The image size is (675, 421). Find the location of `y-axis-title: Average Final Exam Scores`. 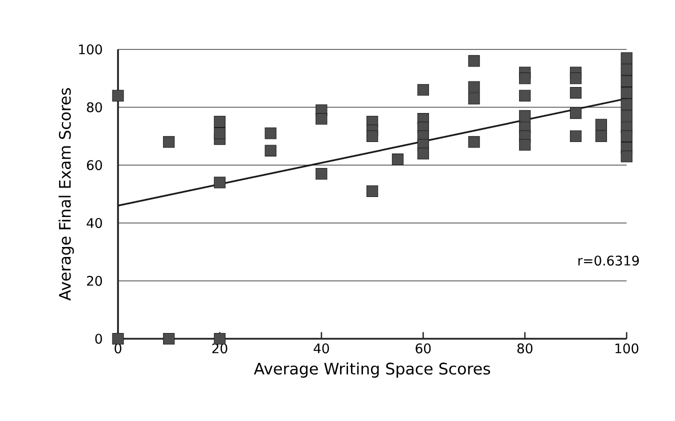

y-axis-title: Average Final Exam Scores is located at coordinates (66, 194).